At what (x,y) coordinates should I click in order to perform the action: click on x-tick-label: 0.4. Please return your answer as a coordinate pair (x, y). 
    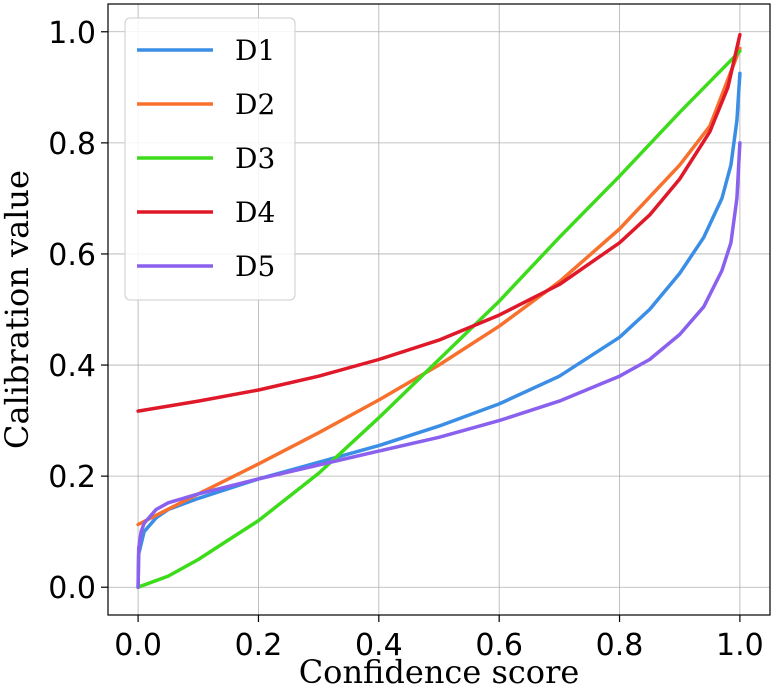
    Looking at the image, I should click on (379, 645).